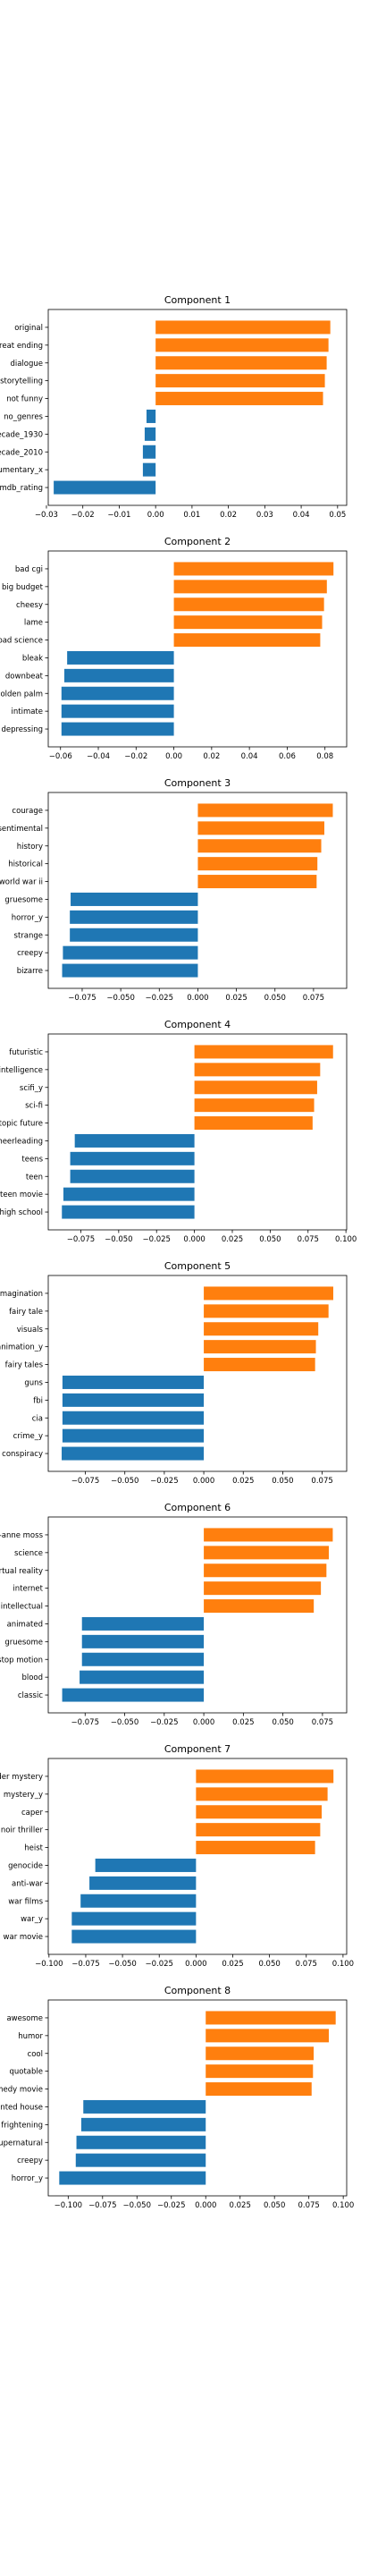 Image resolution: width=386 pixels, height=2576 pixels. Describe the element at coordinates (32, 1678) in the screenshot. I see `y-tick-label: blood` at that location.